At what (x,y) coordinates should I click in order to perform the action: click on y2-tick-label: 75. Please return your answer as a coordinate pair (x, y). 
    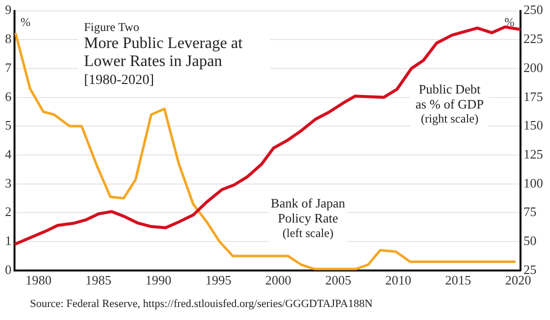
    Looking at the image, I should click on (530, 212).